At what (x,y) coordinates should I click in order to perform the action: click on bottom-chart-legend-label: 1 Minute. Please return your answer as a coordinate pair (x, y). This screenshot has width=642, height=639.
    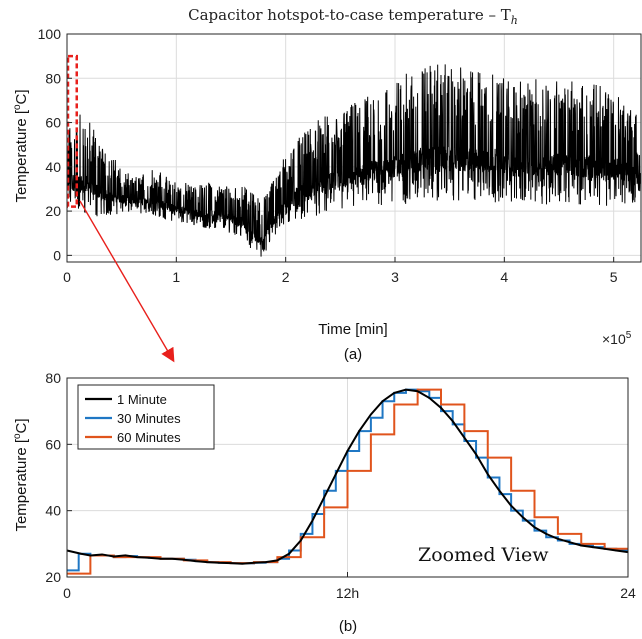
    Looking at the image, I should click on (142, 399).